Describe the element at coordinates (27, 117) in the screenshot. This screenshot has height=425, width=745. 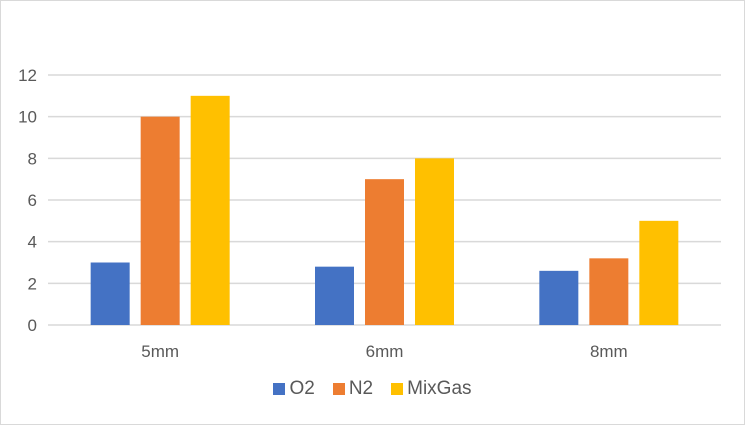
I see `y-tick-label: 10` at that location.